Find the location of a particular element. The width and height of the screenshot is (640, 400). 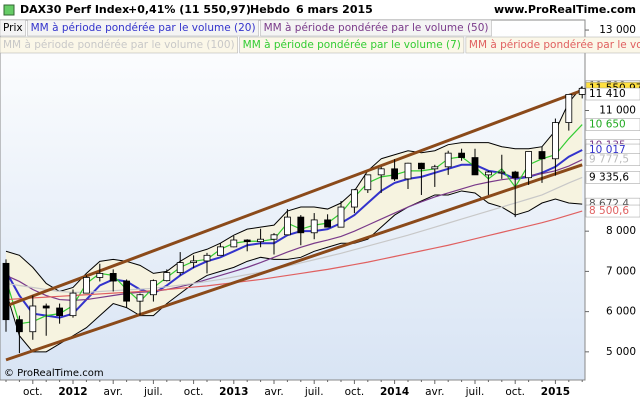

value-box-label: 8 500,6 is located at coordinates (609, 211).